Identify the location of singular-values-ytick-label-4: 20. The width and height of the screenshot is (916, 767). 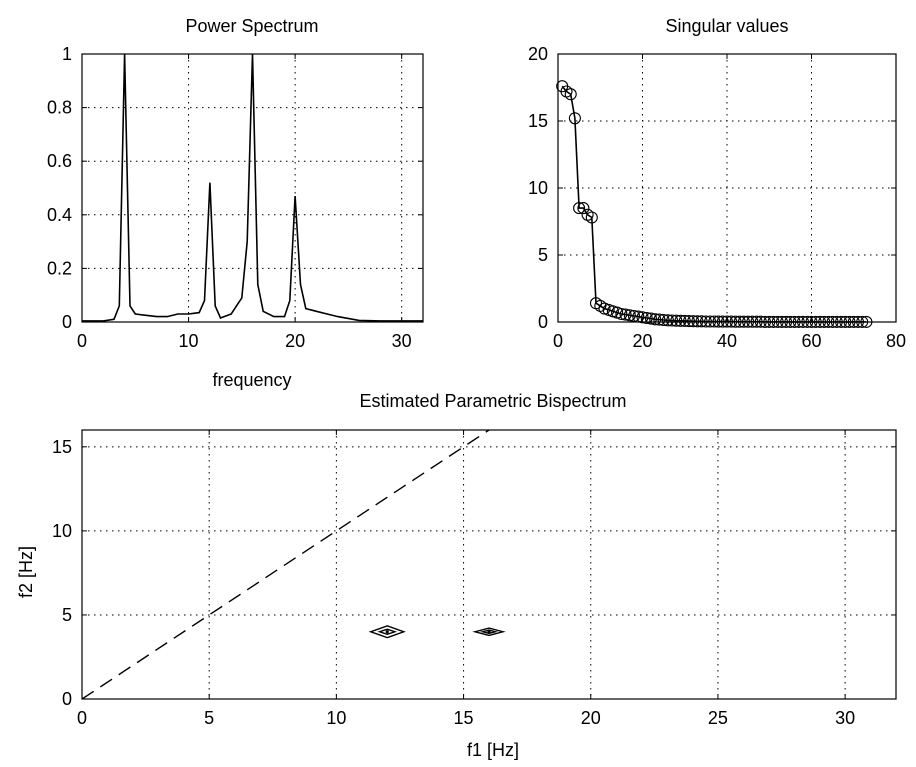
(538, 54).